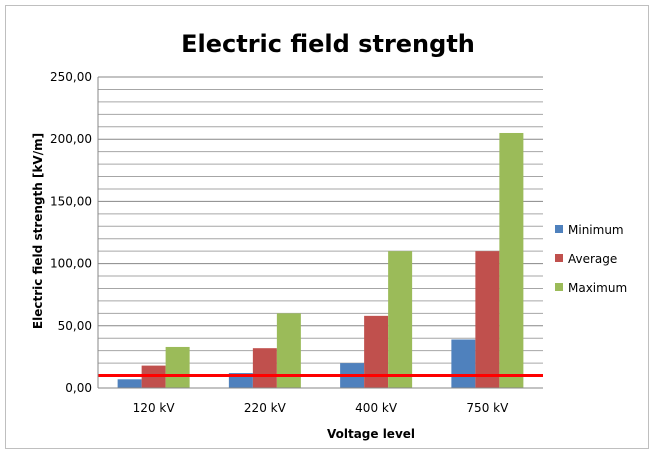 Image resolution: width=655 pixels, height=455 pixels. What do you see at coordinates (75, 326) in the screenshot?
I see `y-tick-label: 50,00` at bounding box center [75, 326].